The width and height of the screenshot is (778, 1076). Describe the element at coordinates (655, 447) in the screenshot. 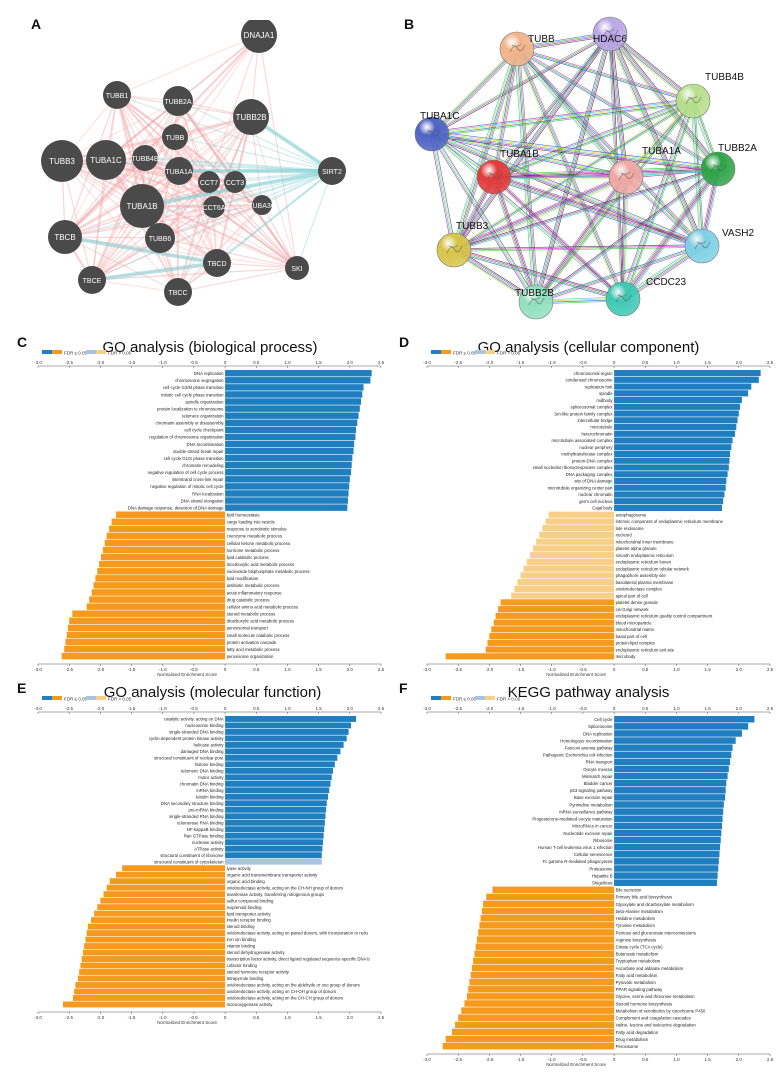

I see `bar-nuclear-periphery: nuclear periphery` at that location.